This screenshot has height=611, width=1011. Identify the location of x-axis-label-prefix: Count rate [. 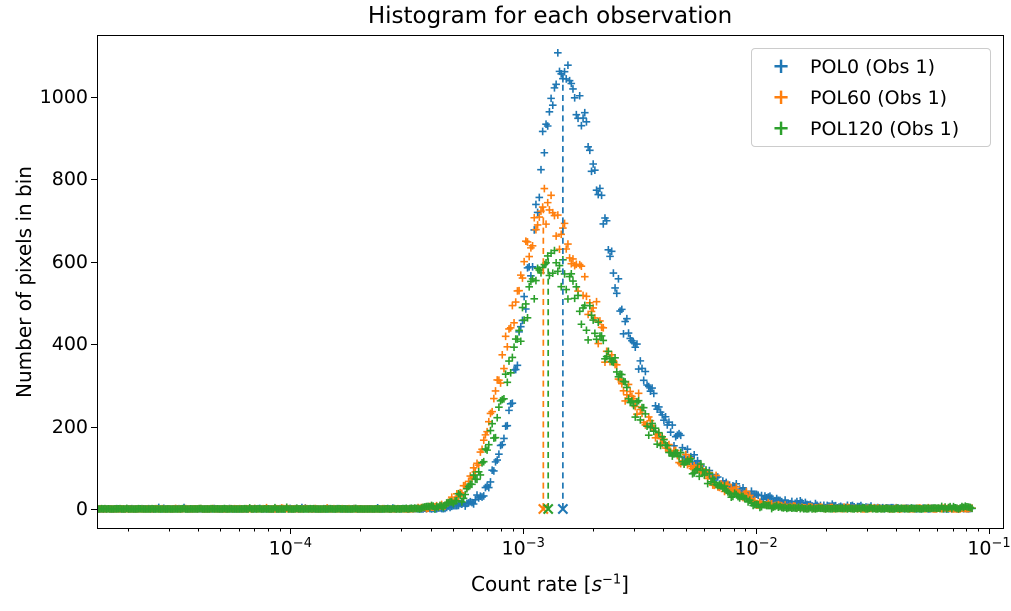
(531, 584).